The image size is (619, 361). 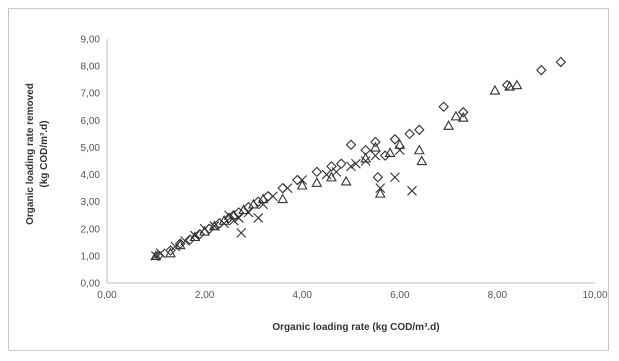 What do you see at coordinates (91, 121) in the screenshot?
I see `y-tick-label: 6,00` at bounding box center [91, 121].